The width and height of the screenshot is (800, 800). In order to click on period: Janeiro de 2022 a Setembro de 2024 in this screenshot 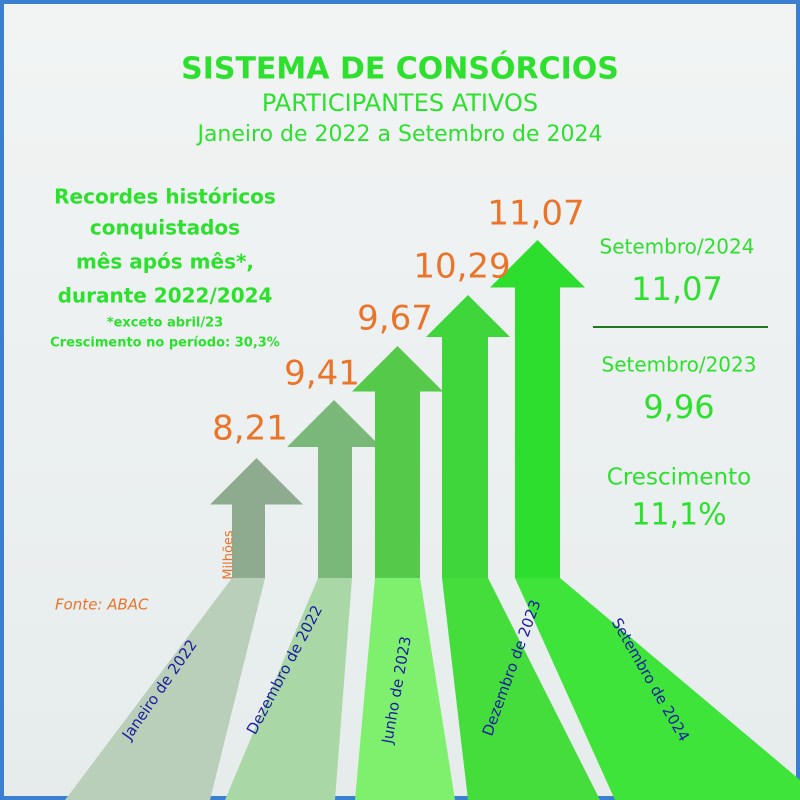, I will do `click(398, 134)`.